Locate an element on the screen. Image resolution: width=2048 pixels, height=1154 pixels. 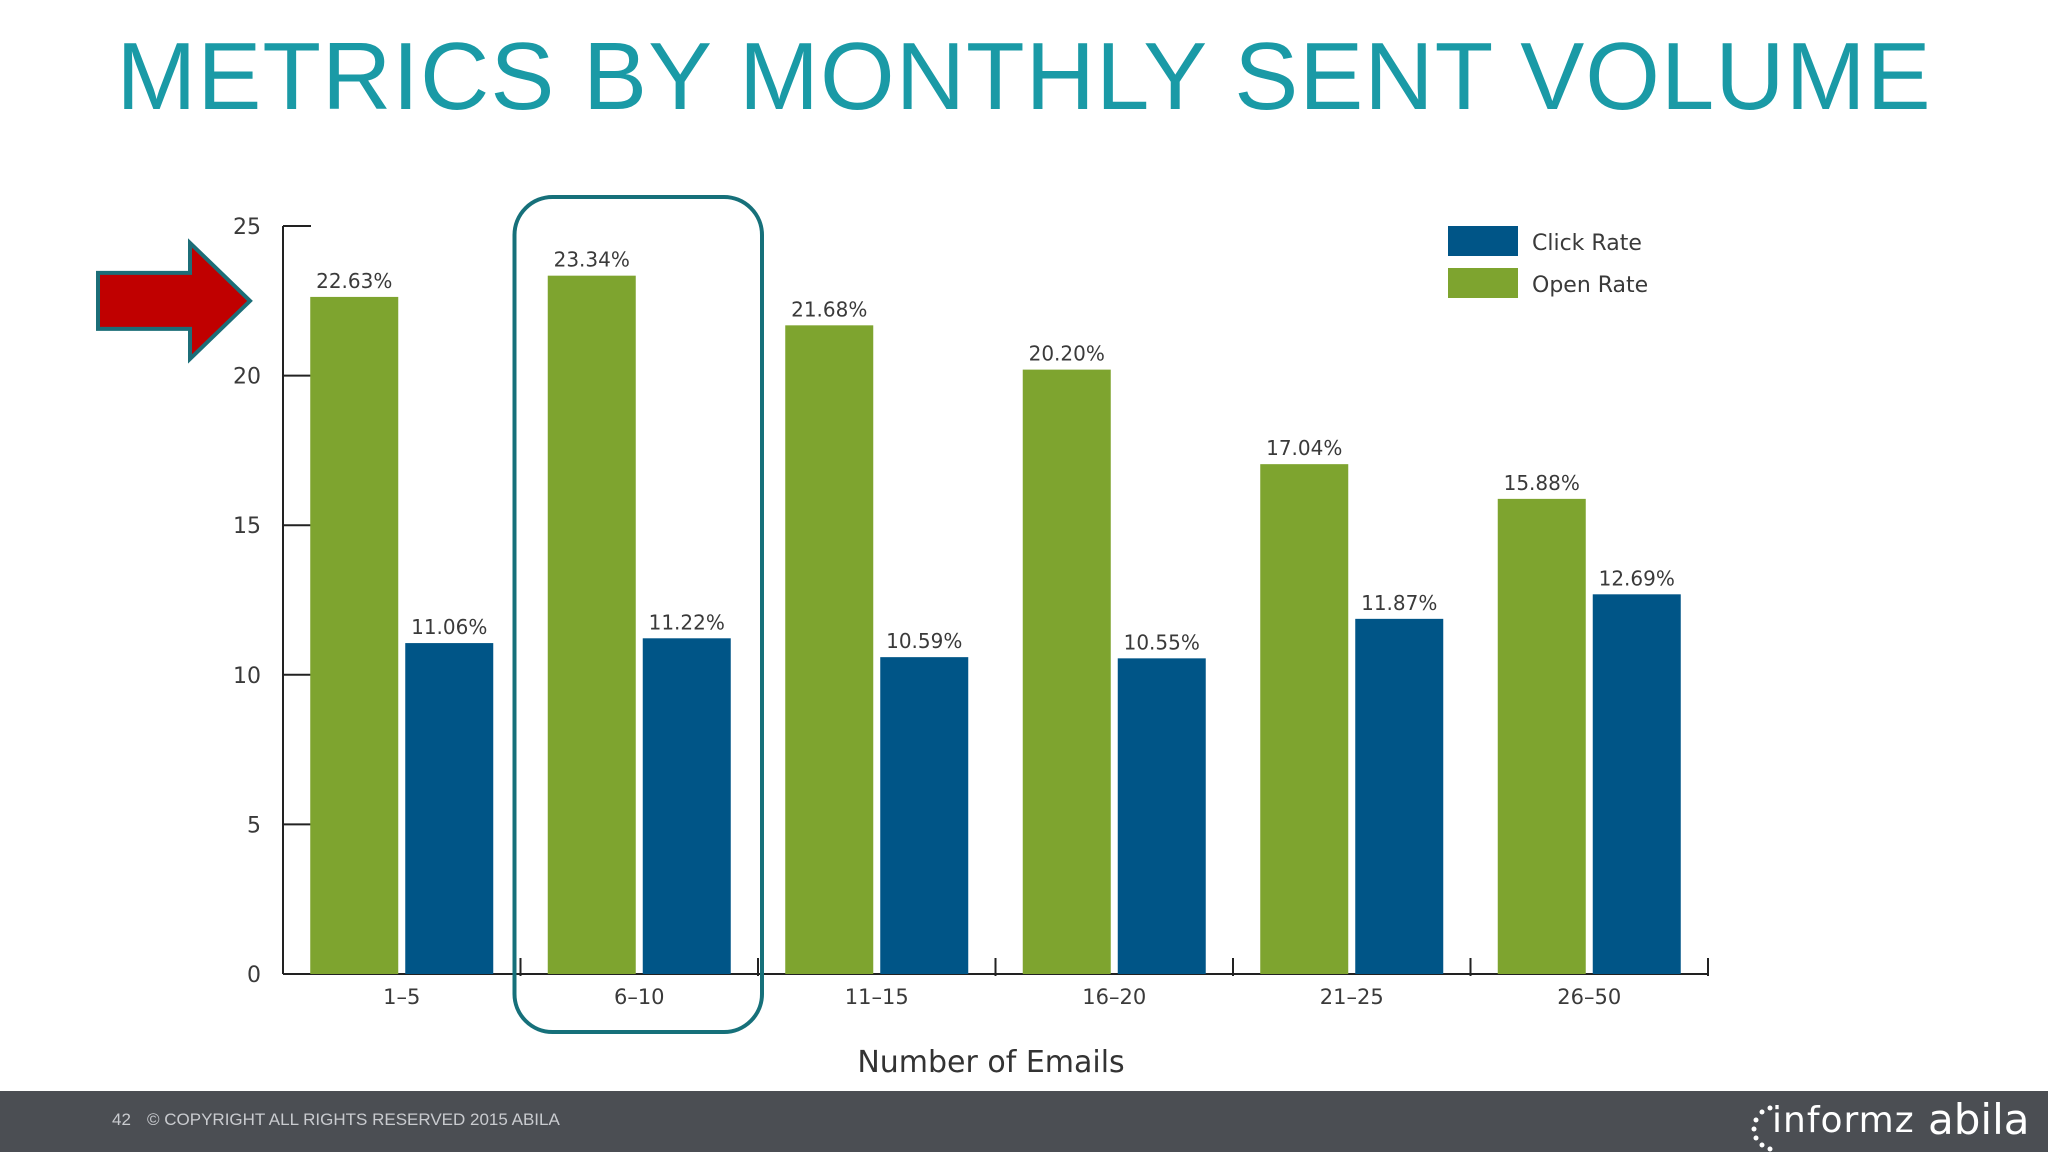
data-label: 17.04% is located at coordinates (1304, 448).